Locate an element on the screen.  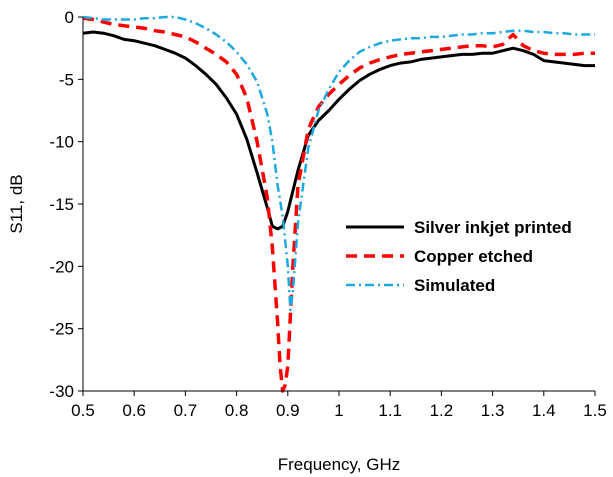
legend-label: Simulated is located at coordinates (454, 285).